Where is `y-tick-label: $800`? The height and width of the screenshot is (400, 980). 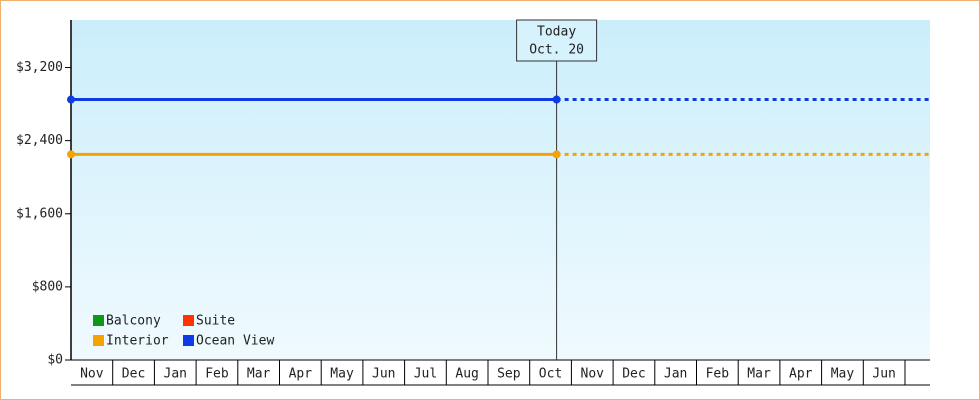
y-tick-label: $800 is located at coordinates (47, 286).